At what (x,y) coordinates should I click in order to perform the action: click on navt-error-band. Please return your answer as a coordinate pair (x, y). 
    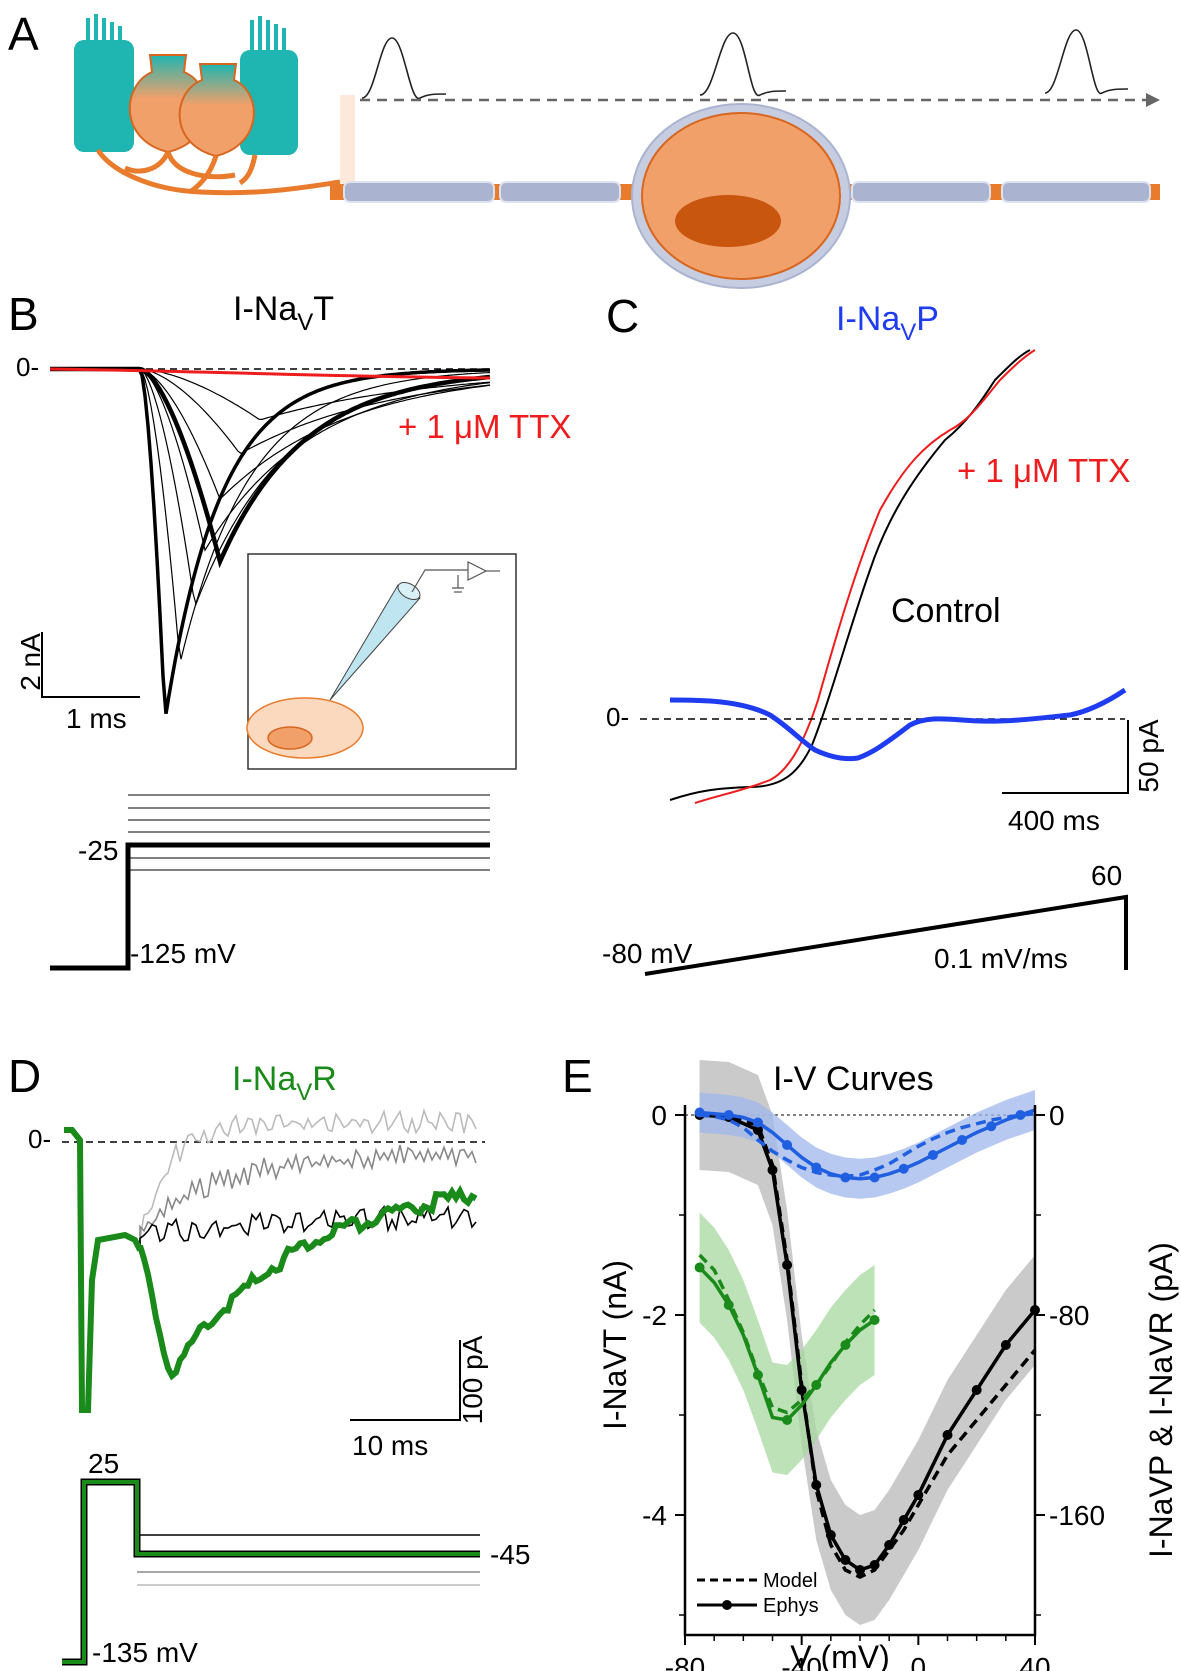
    Looking at the image, I should click on (867, 1342).